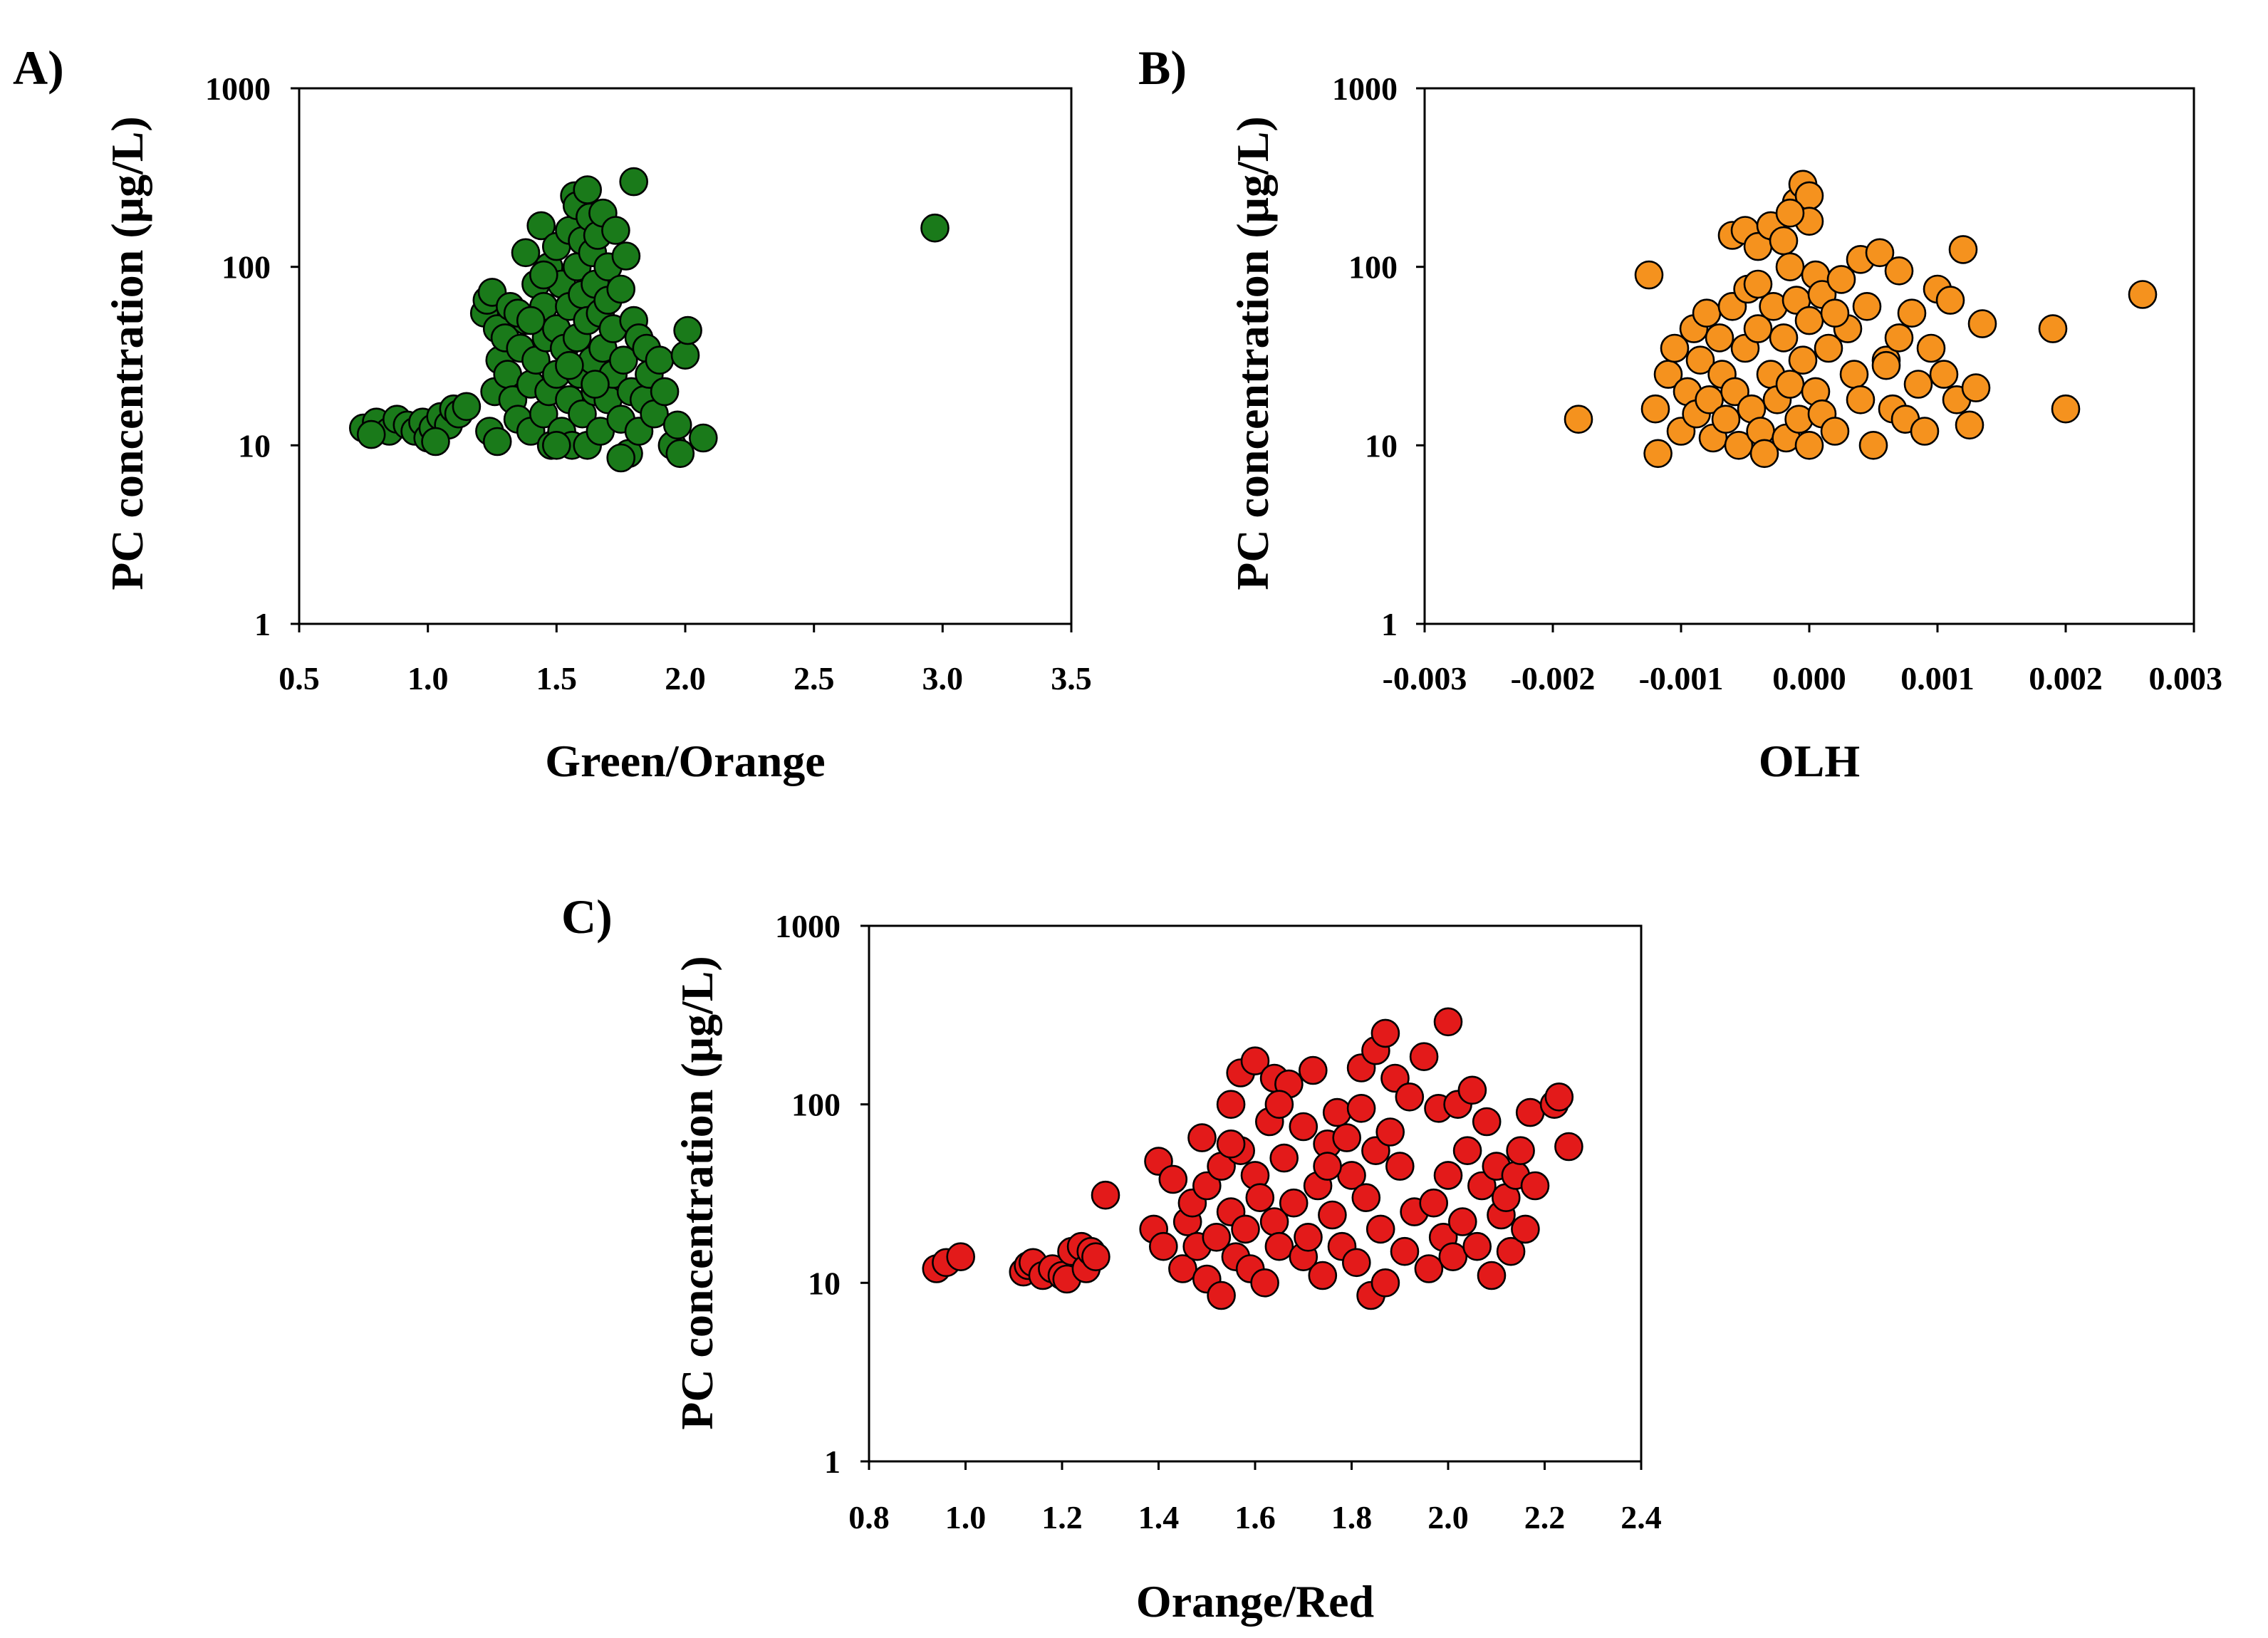 This screenshot has width=2268, height=1638. I want to click on x-tick-label: 3.5, so click(1071, 678).